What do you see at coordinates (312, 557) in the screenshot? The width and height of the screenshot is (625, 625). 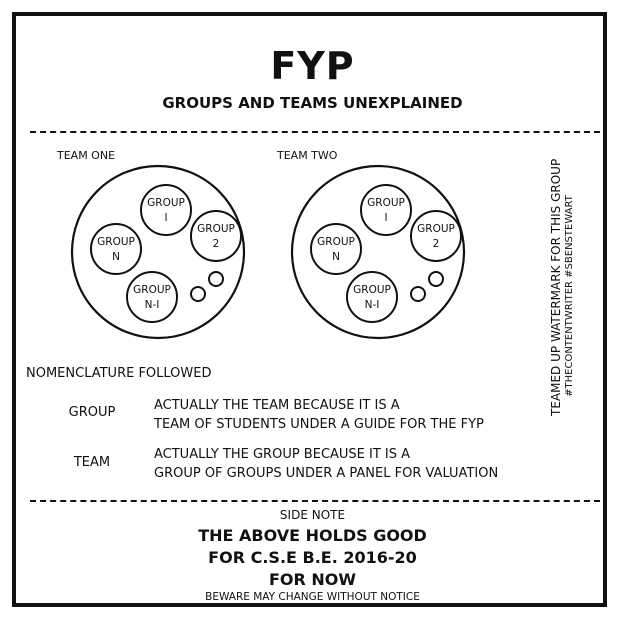 I see `side-note-line2: FOR C.S.E B.E. 2016-20` at bounding box center [312, 557].